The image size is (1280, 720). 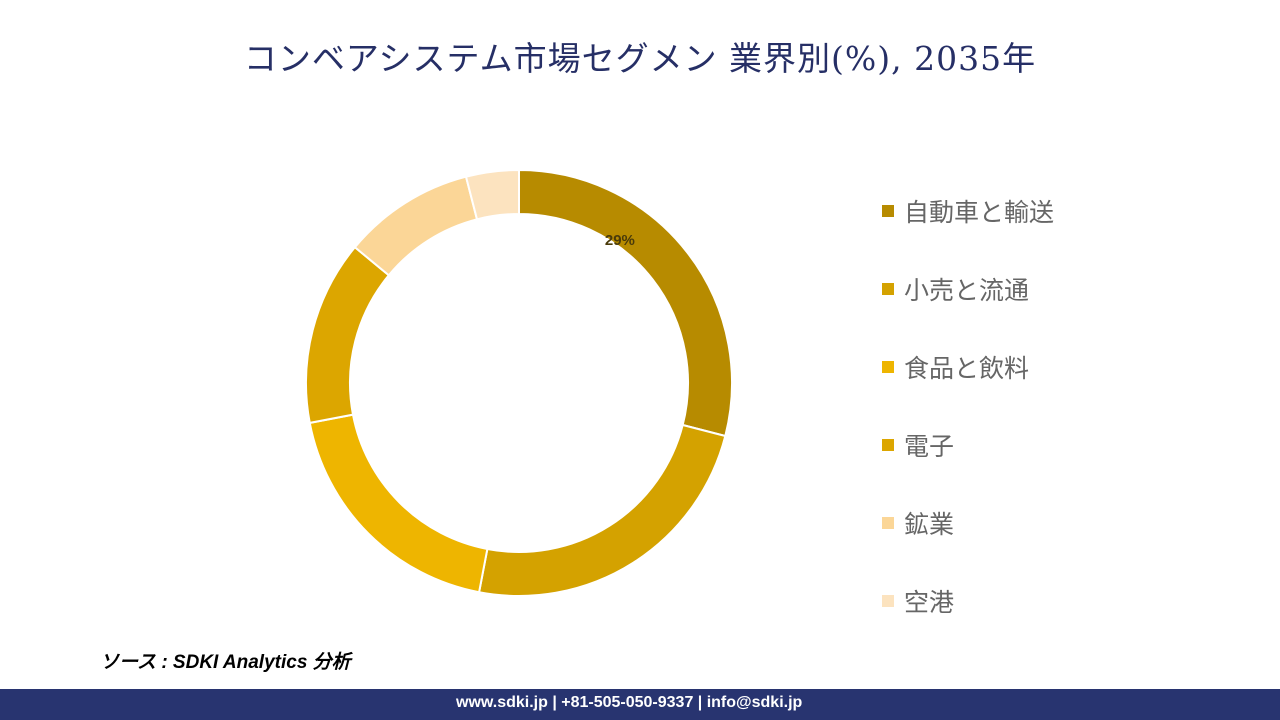 I want to click on legend-item: 空港, so click(x=968, y=601).